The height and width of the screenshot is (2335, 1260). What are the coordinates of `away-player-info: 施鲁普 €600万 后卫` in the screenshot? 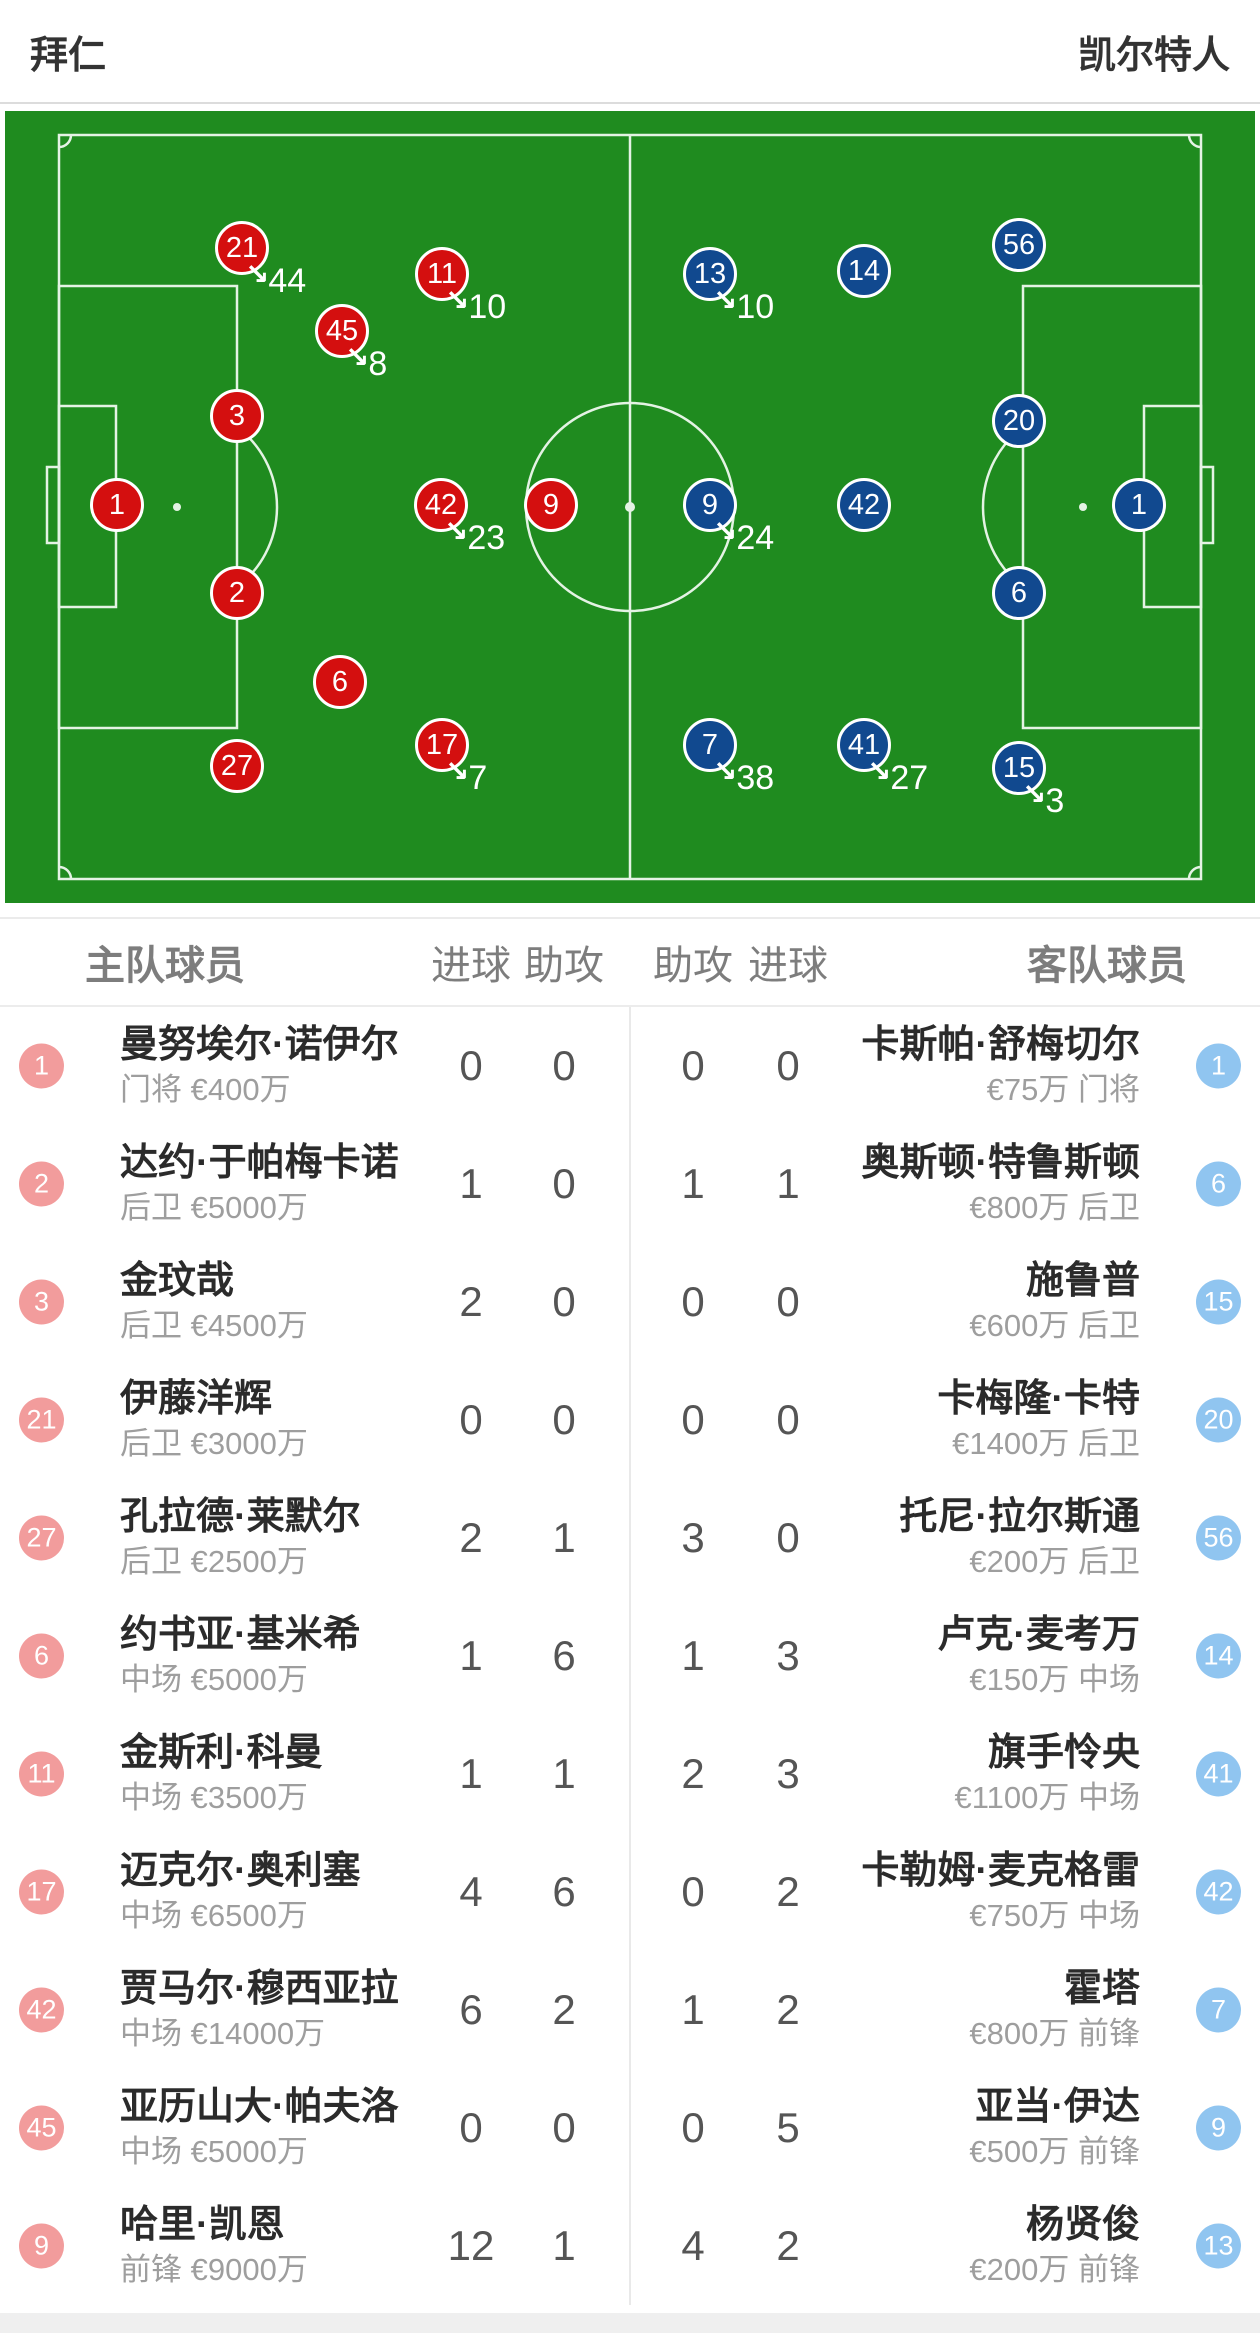 It's located at (1054, 1302).